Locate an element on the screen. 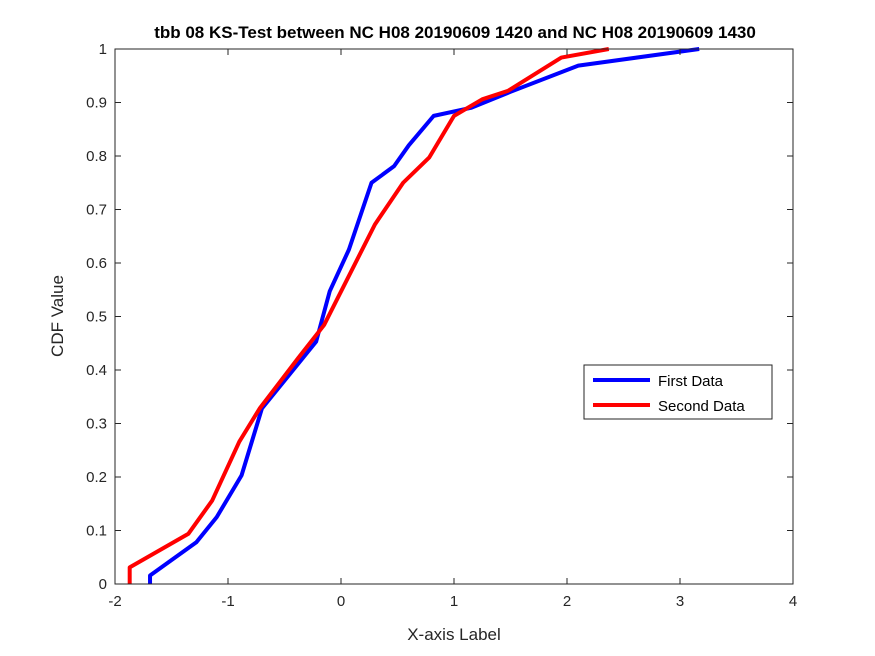  y-tick-label: 0.2 is located at coordinates (96, 477).